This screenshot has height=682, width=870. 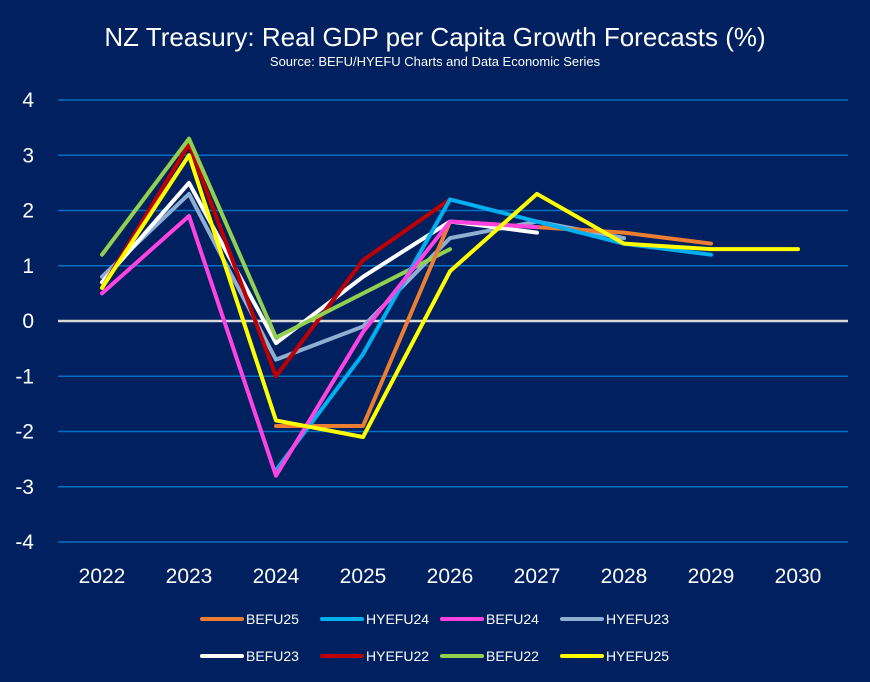 I want to click on legend-item-hyefu25: HYEFU25, so click(x=614, y=656).